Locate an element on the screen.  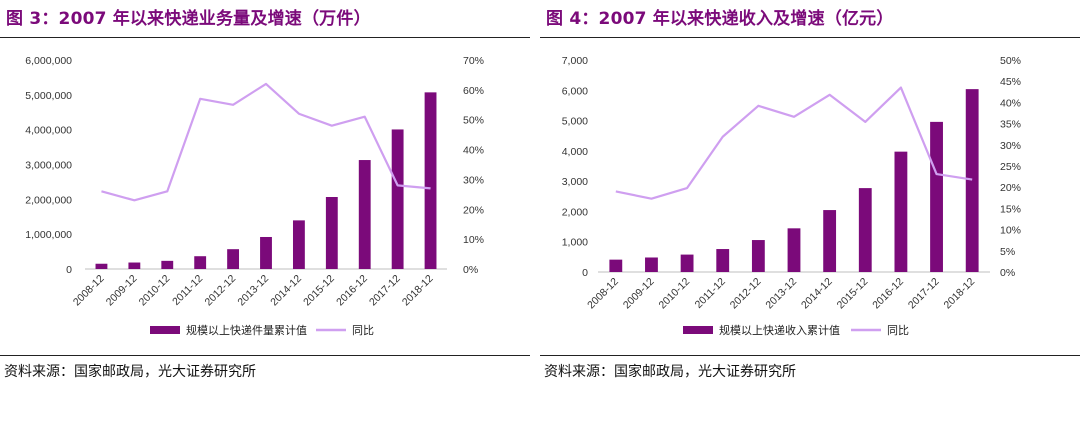
left-axis-tick-label: 3,000,000 is located at coordinates (48, 166).